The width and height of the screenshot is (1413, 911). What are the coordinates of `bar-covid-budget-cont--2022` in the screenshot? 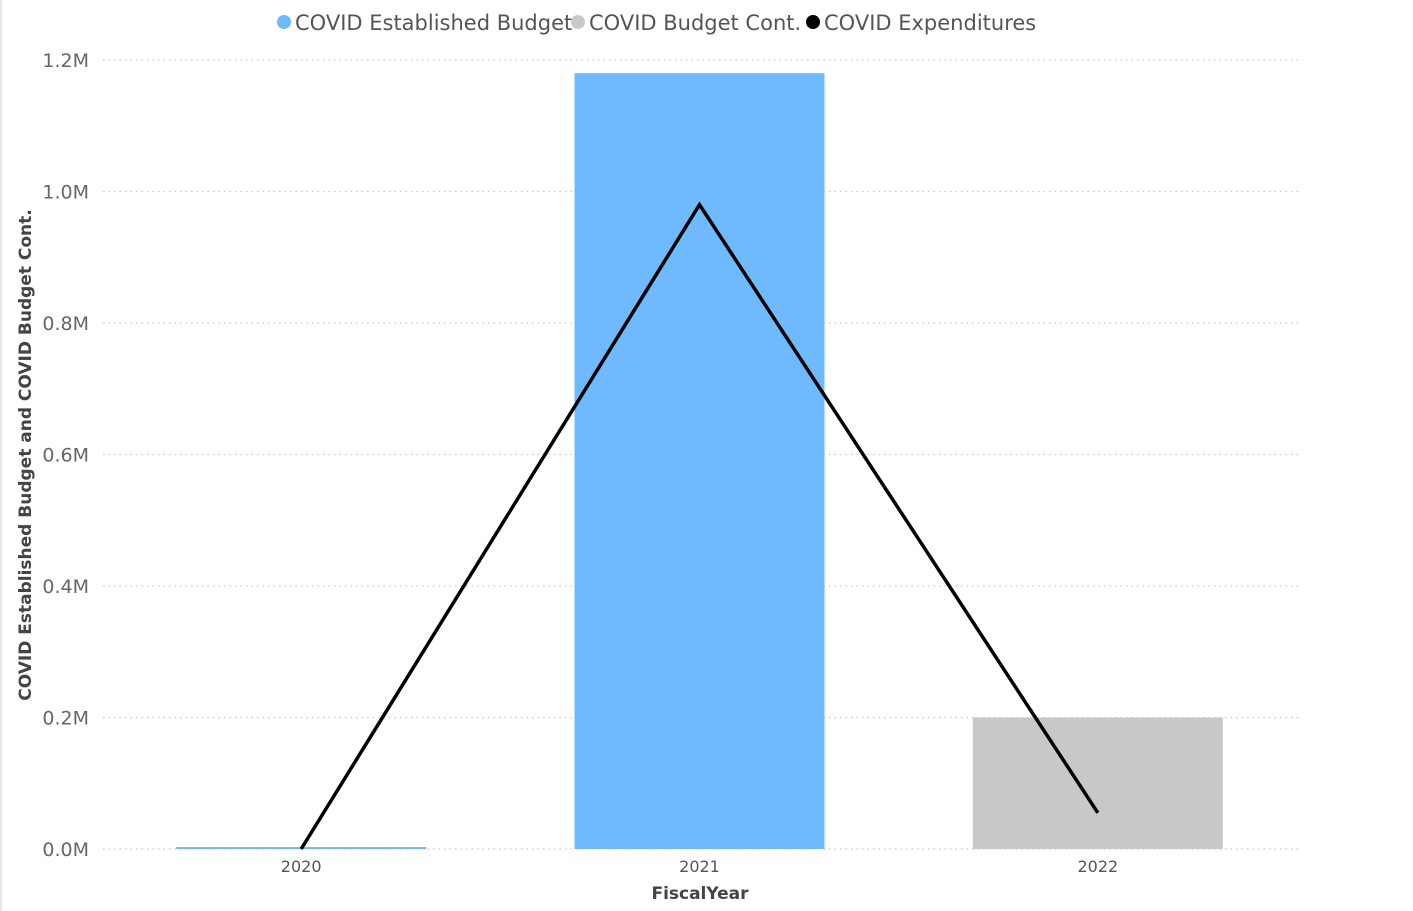 It's located at (1097, 783).